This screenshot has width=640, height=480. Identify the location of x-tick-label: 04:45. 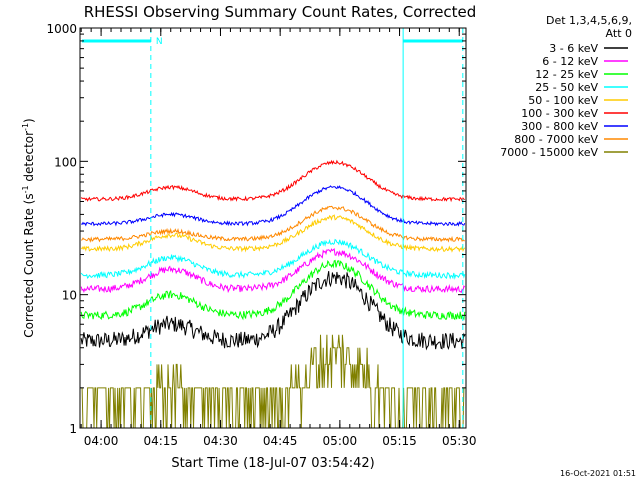
(280, 441).